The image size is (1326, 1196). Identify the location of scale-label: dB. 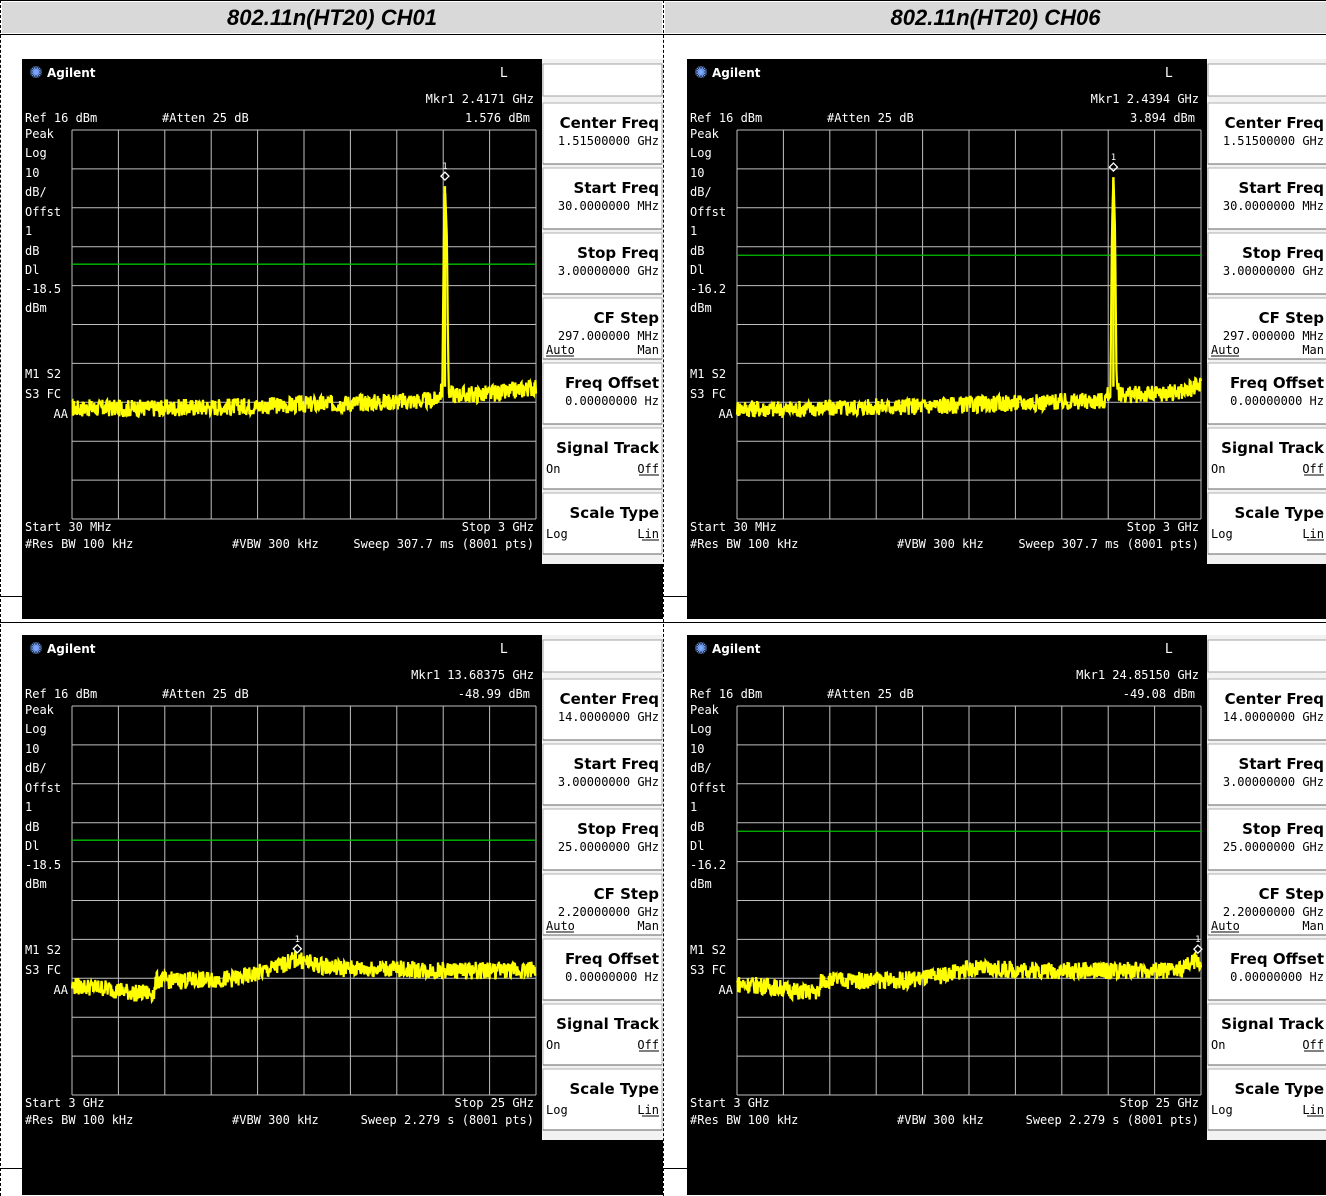
(697, 827).